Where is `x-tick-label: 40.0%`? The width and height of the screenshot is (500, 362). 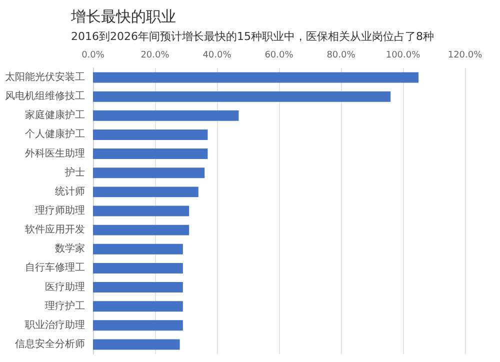
x-tick-label: 40.0% is located at coordinates (217, 55).